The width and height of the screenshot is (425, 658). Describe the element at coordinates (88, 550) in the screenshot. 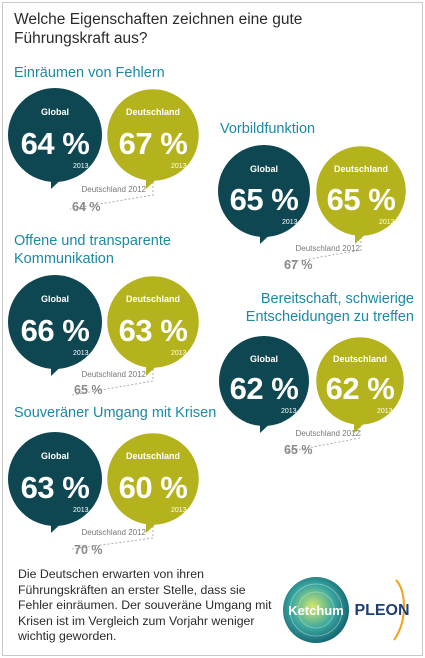

I see `previous-year-value: 70 %` at that location.